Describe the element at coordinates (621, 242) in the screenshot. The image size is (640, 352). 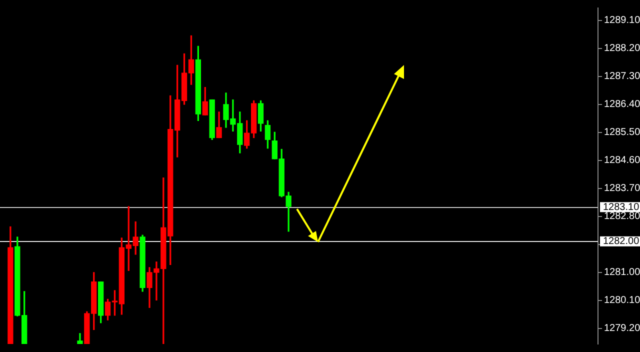
I see `ref-line-label: 1282.00` at that location.